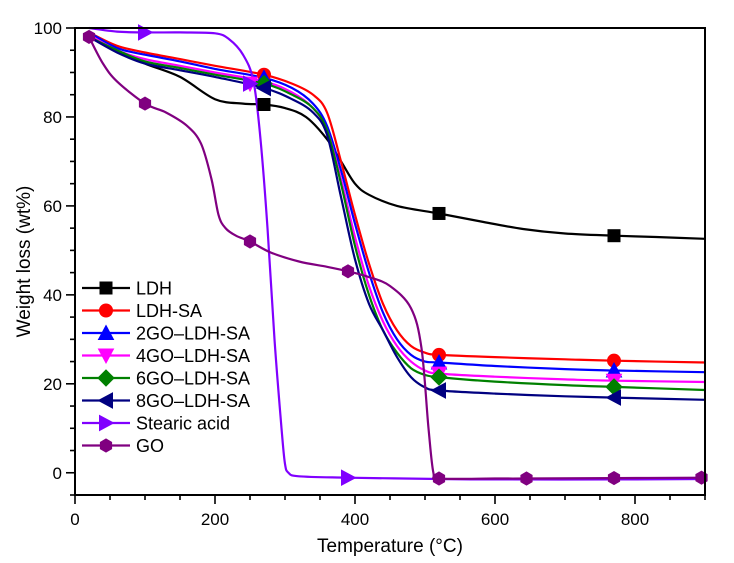 This screenshot has width=734, height=563. I want to click on y-tick-label: 60, so click(52, 206).